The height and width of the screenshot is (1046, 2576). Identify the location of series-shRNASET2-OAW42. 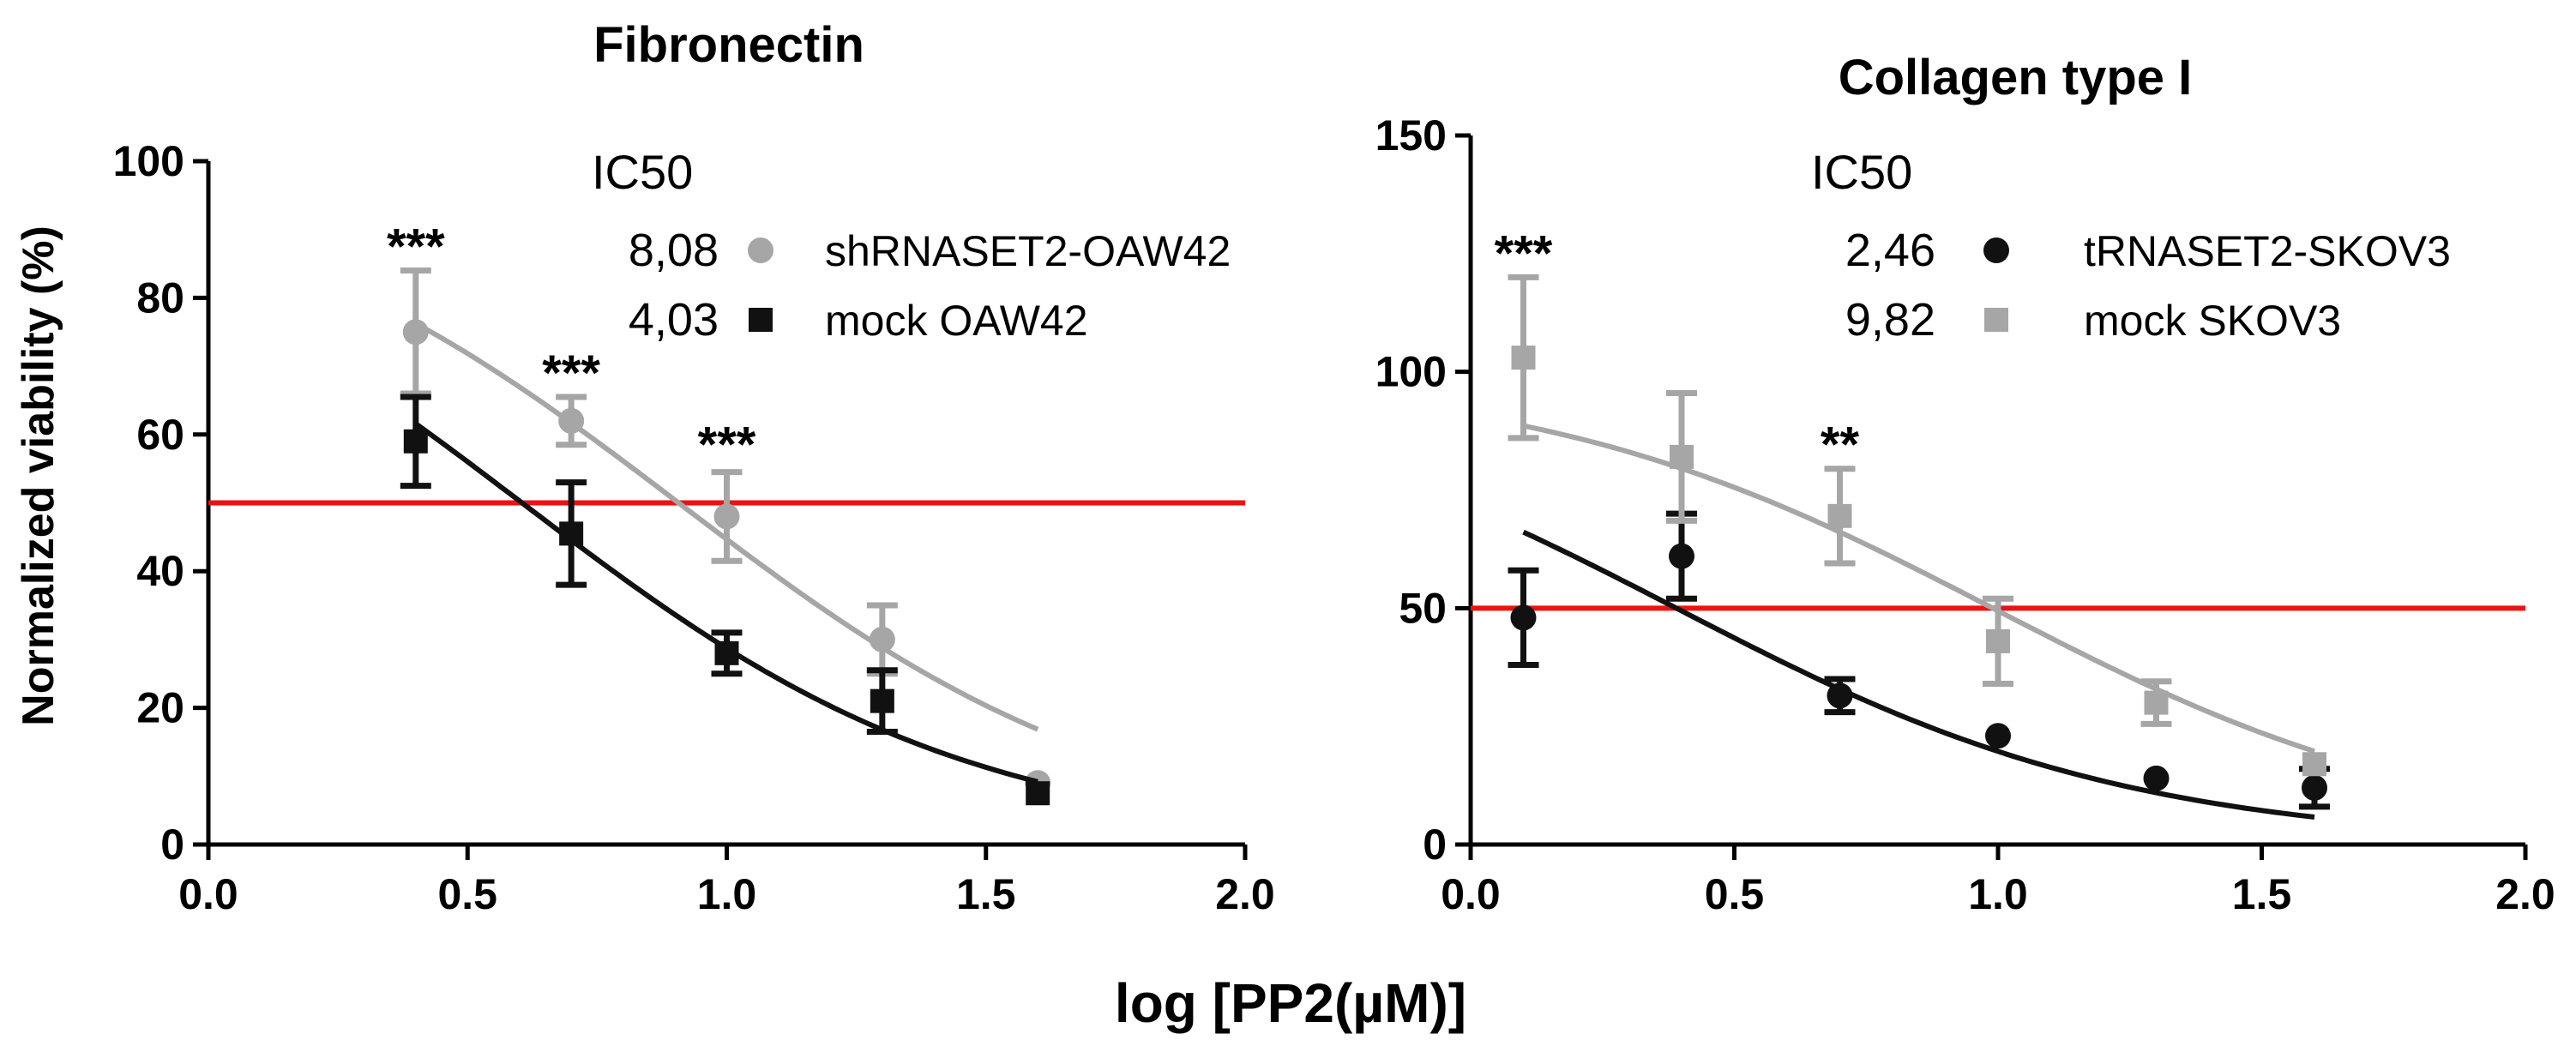
(725, 533).